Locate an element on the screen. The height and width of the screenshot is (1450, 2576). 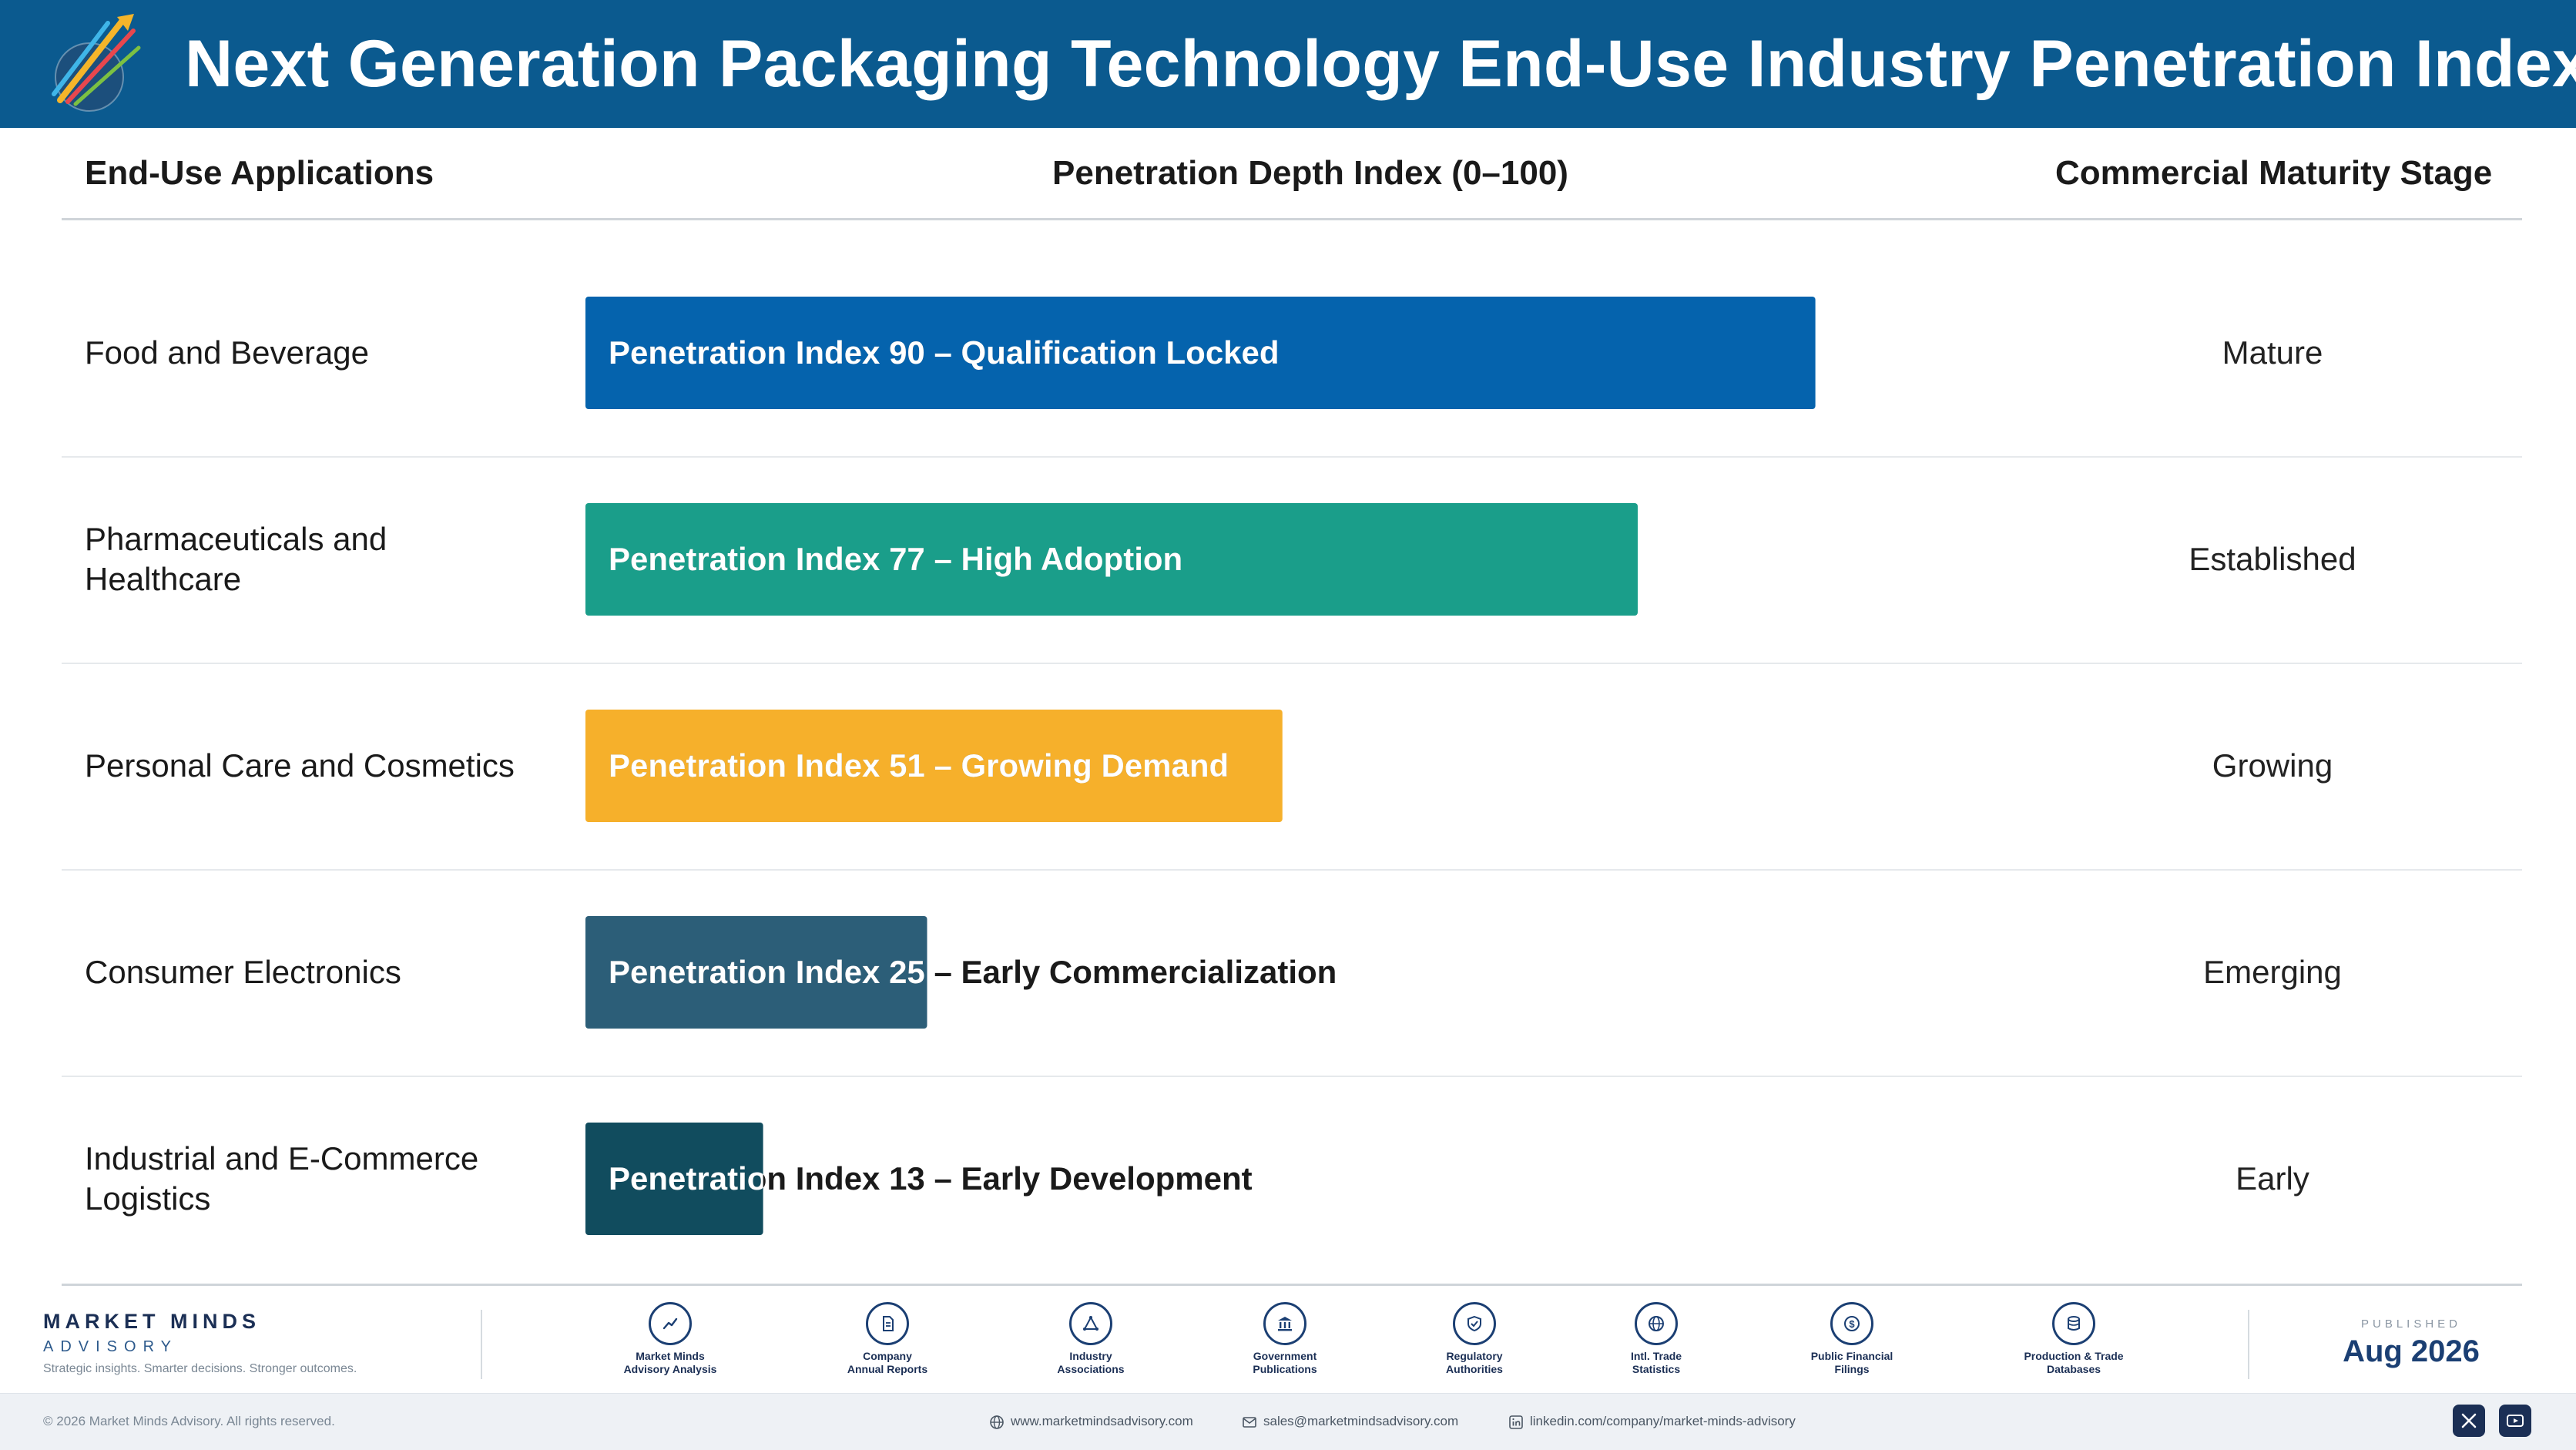
column-header-index: Penetration Depth Index (0–100) is located at coordinates (1310, 173).